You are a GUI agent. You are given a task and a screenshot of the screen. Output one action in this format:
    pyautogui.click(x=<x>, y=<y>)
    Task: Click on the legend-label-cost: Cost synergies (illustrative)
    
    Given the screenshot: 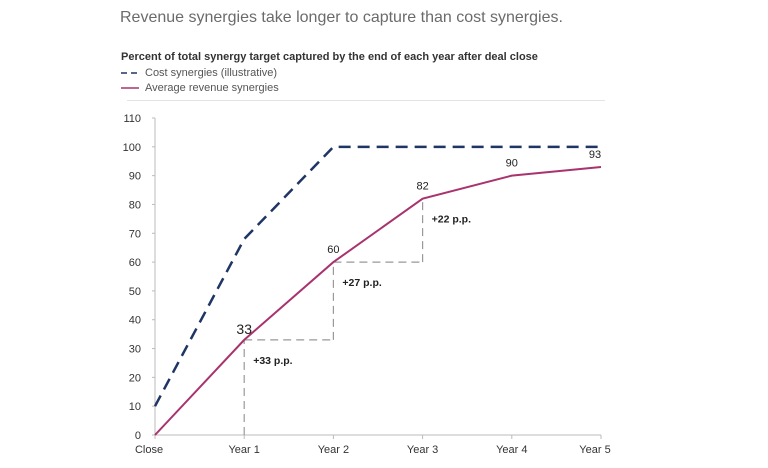 What is the action you would take?
    pyautogui.click(x=211, y=73)
    